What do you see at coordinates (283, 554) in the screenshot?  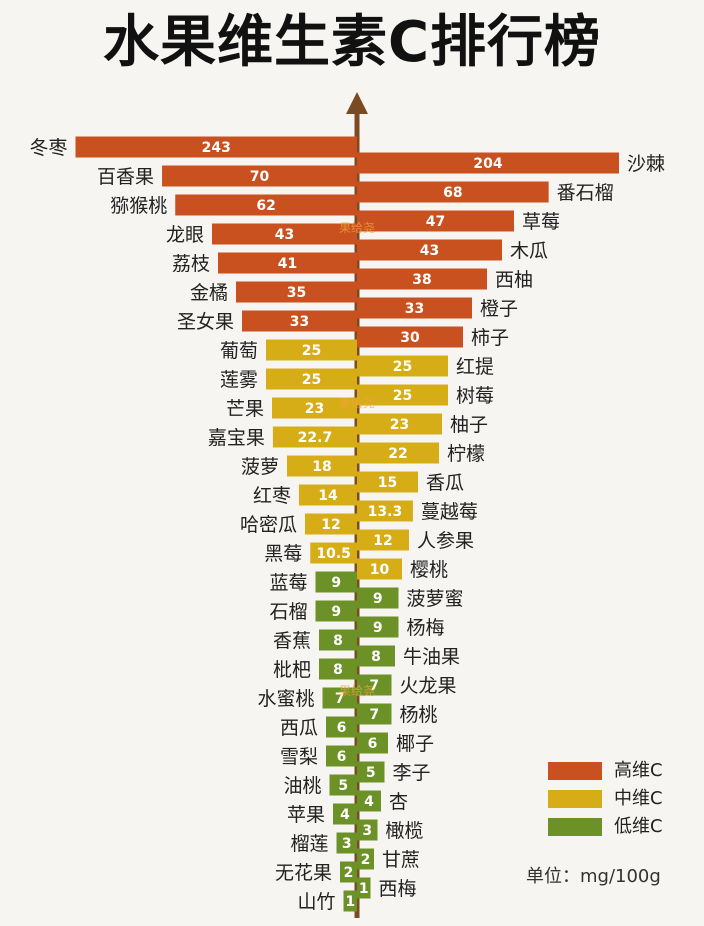 I see `fruit-label-left: 黑莓` at bounding box center [283, 554].